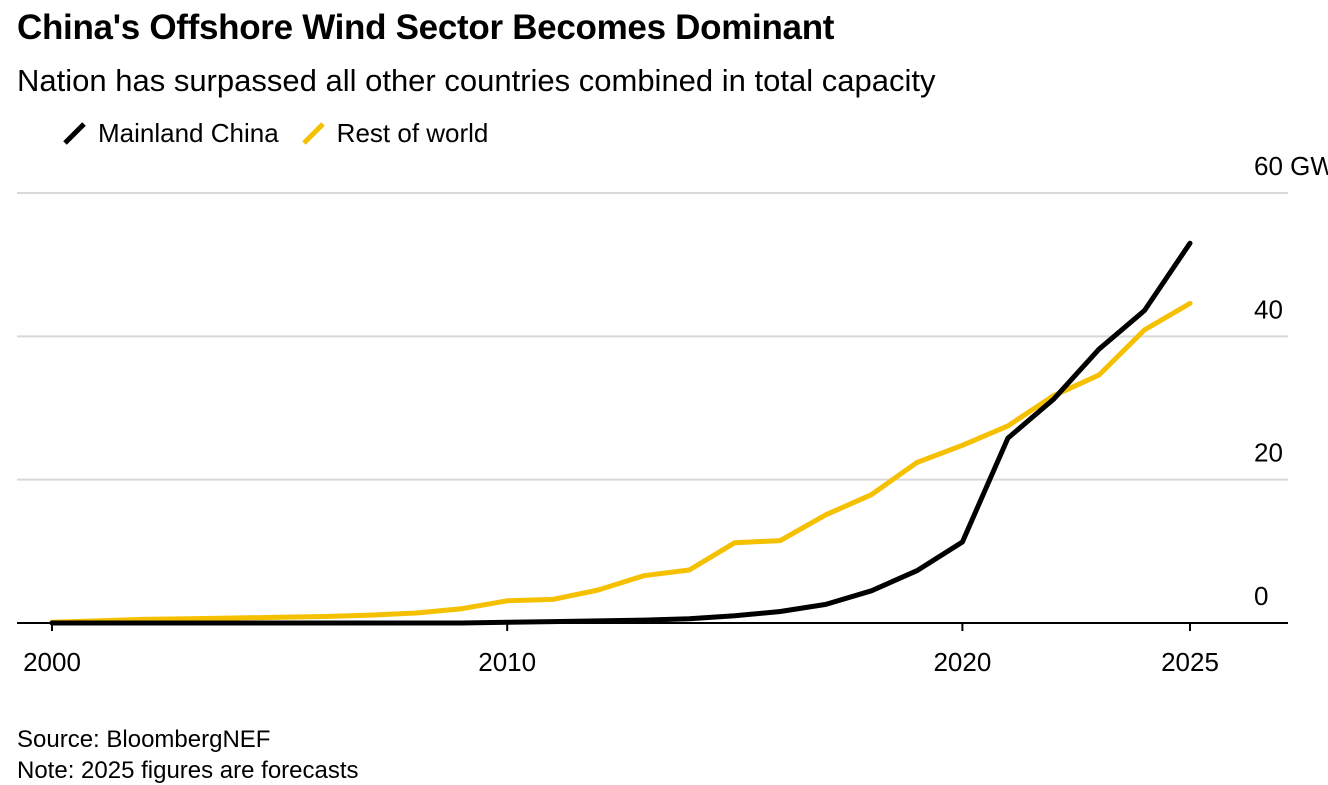 This screenshot has height=785, width=1328. What do you see at coordinates (962, 662) in the screenshot?
I see `x-tick-label-2: 2020` at bounding box center [962, 662].